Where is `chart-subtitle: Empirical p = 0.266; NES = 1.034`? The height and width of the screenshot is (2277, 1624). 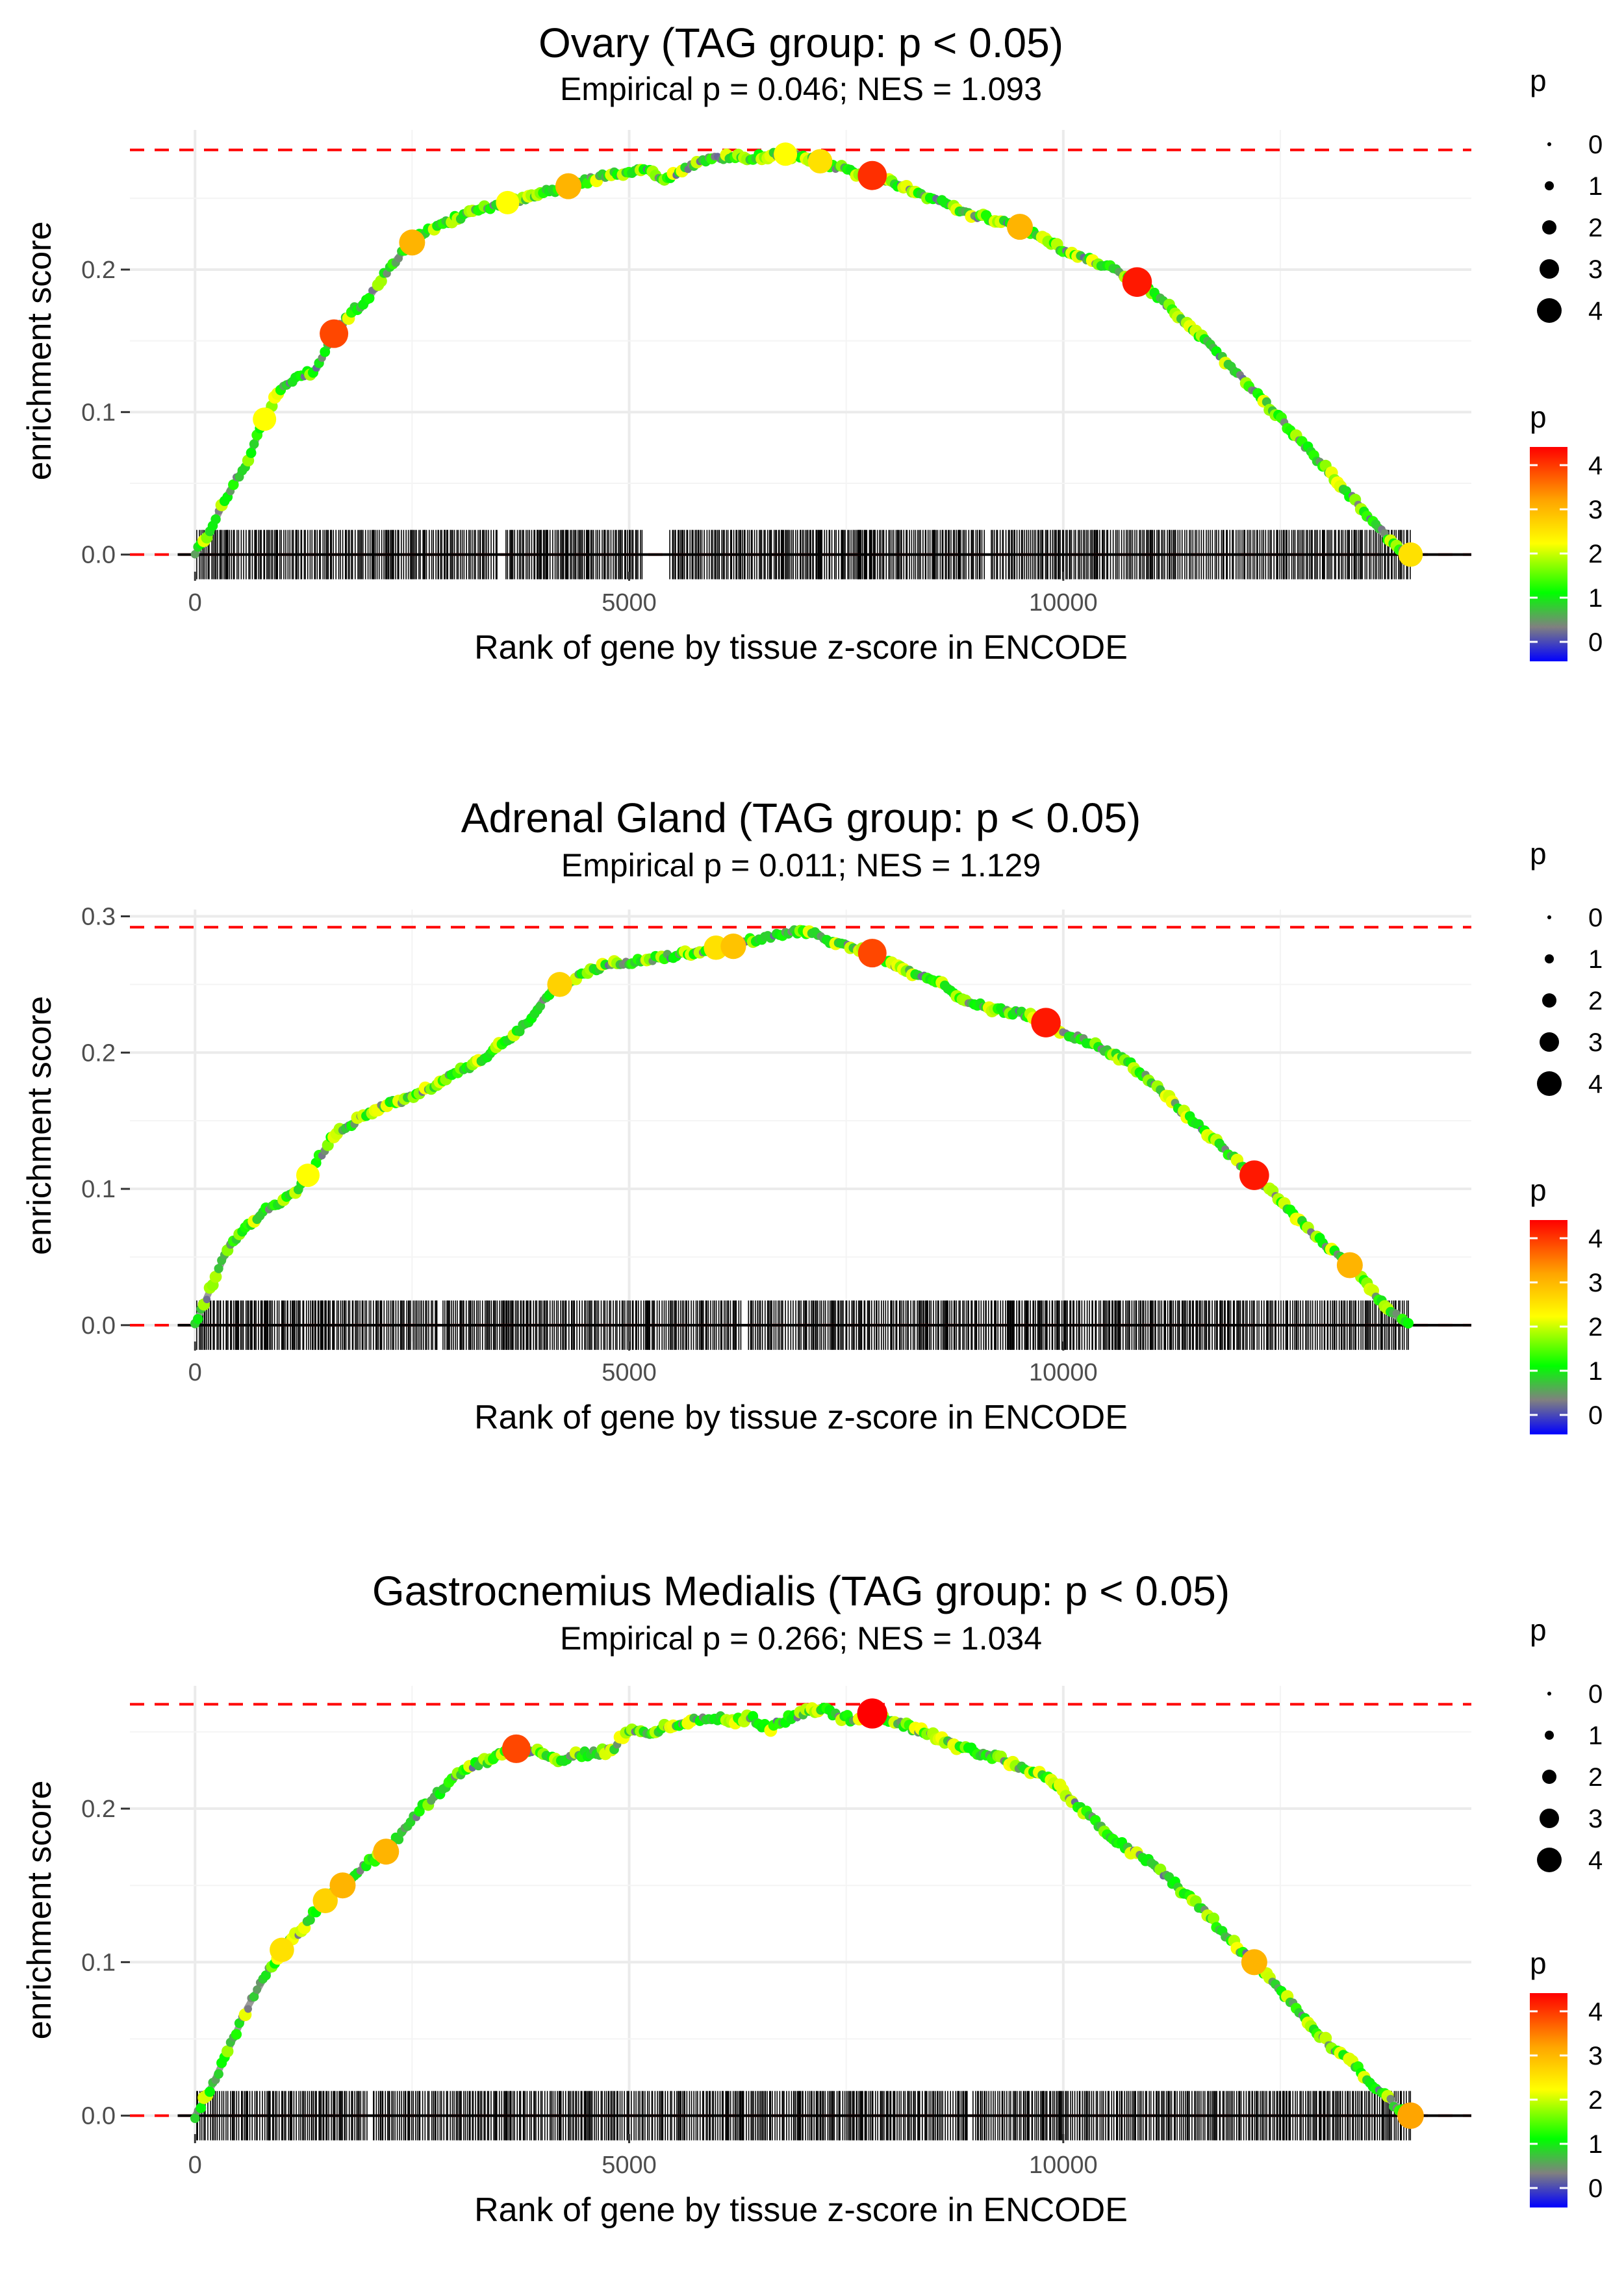 chart-subtitle: Empirical p = 0.266; NES = 1.034 is located at coordinates (801, 1639).